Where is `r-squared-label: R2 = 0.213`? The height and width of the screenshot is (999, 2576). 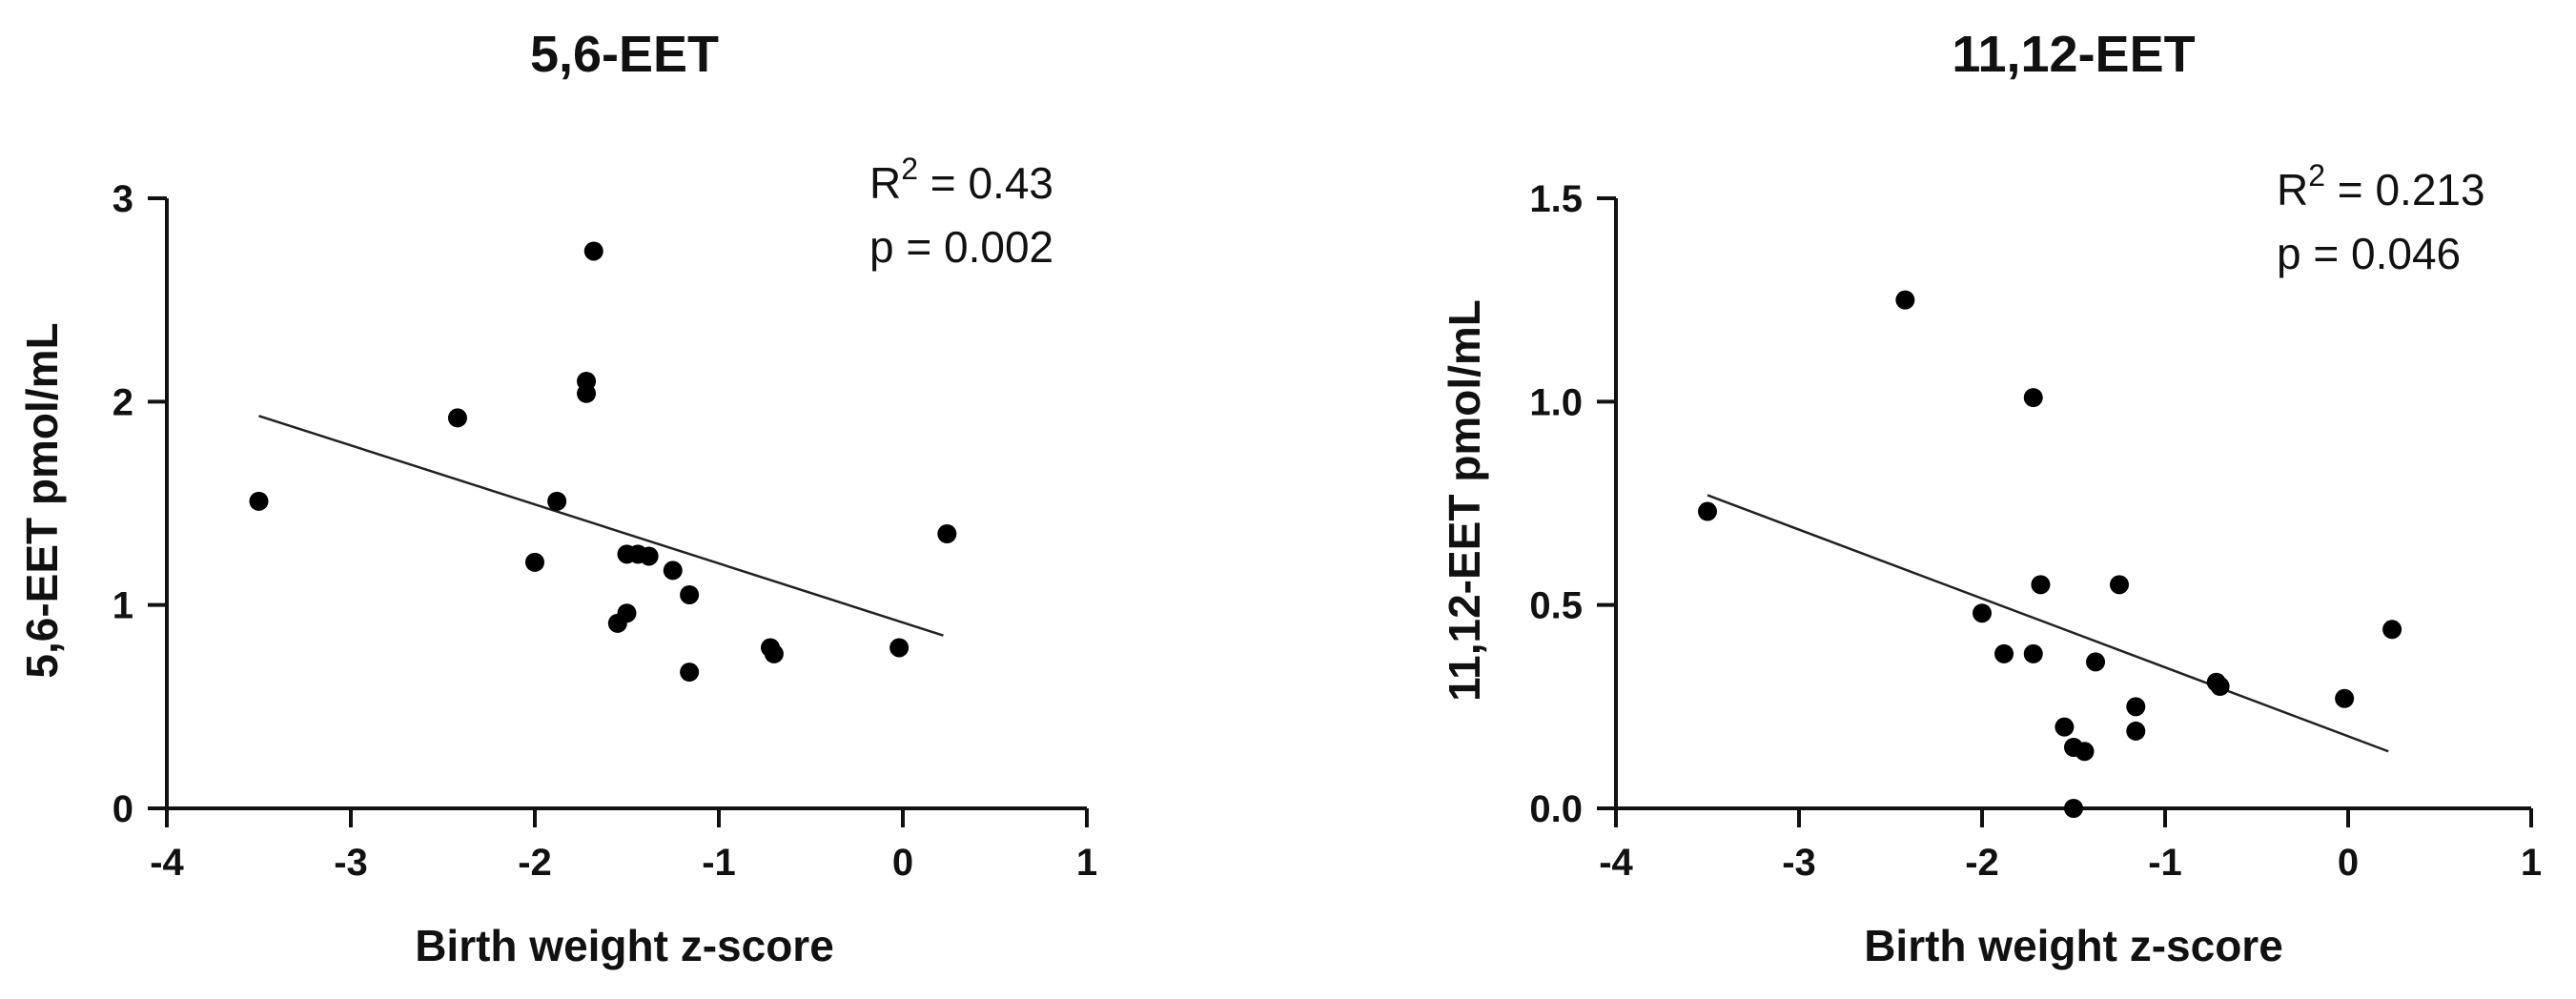 r-squared-label: R2 = 0.213 is located at coordinates (2381, 186).